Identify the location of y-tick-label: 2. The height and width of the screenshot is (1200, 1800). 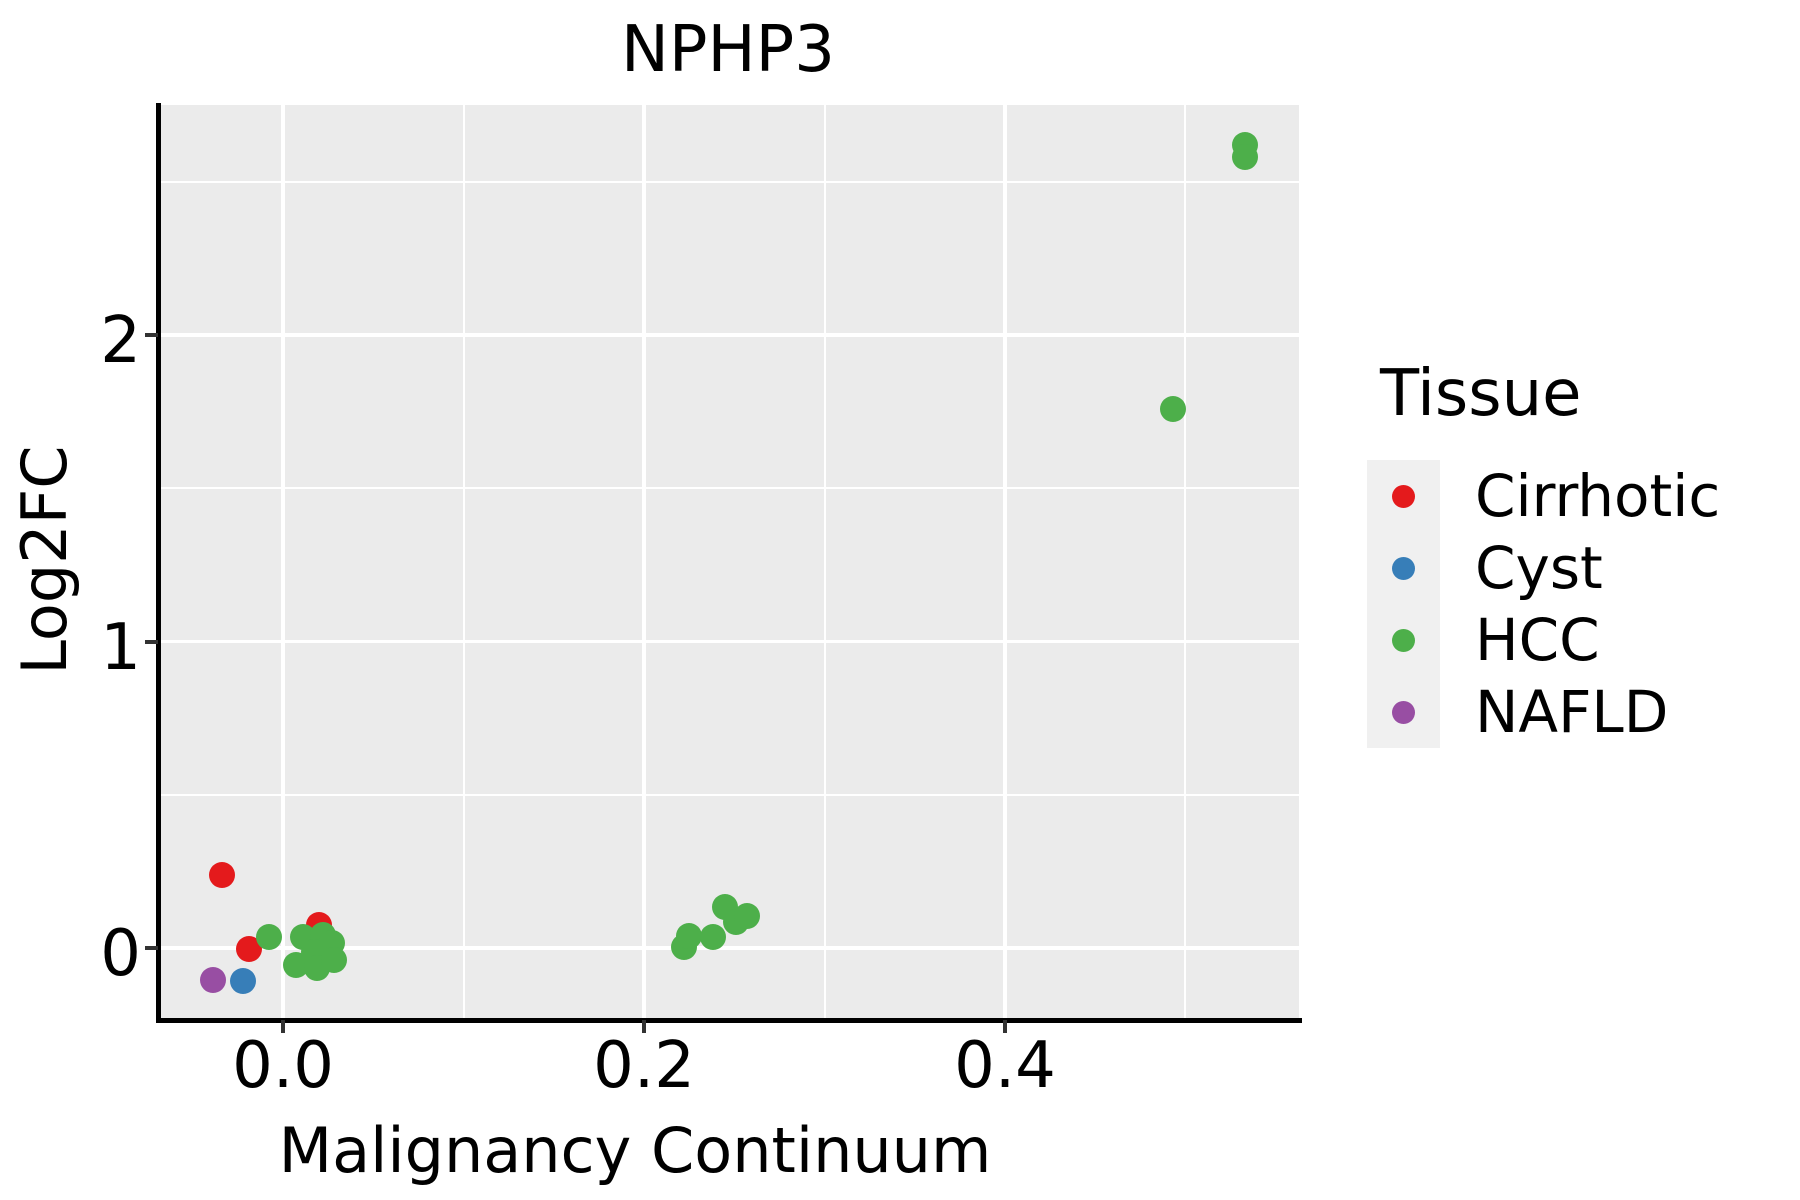
(120, 340).